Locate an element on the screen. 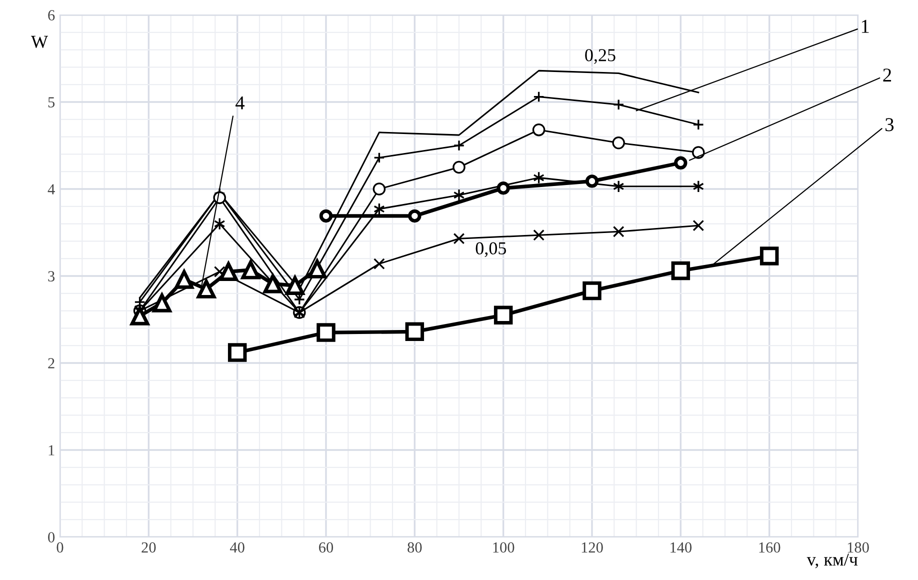  x-tick-label: 0 is located at coordinates (60, 547).